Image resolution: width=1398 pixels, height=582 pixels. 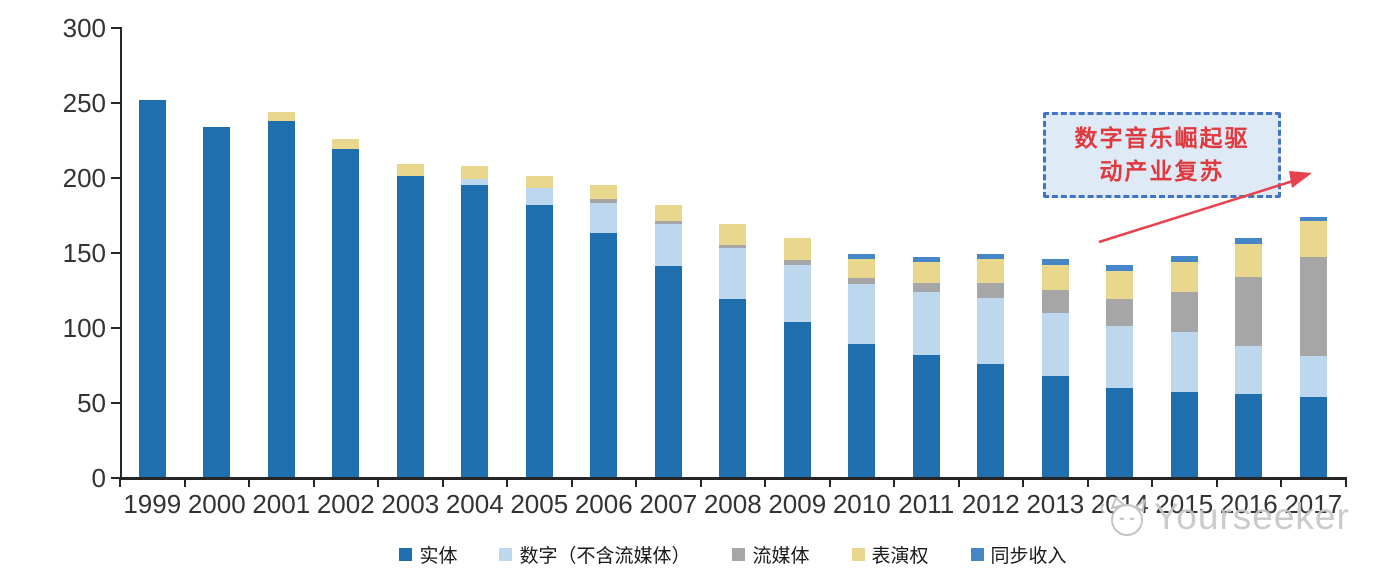 What do you see at coordinates (1313, 239) in the screenshot?
I see `bar-2017-segment` at bounding box center [1313, 239].